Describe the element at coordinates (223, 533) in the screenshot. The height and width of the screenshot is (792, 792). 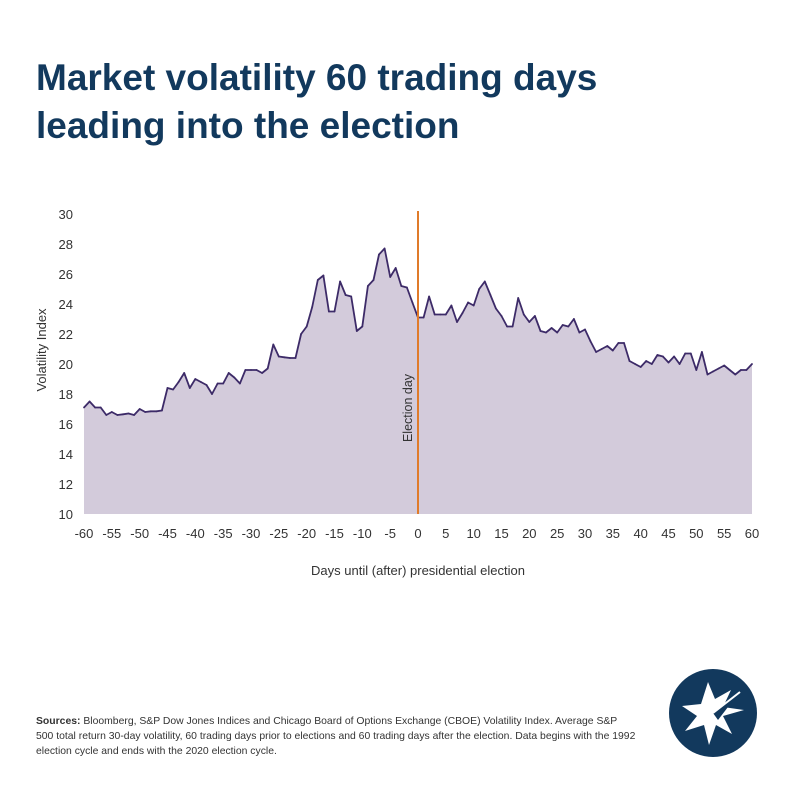
I see `x-tick-label: -35` at that location.